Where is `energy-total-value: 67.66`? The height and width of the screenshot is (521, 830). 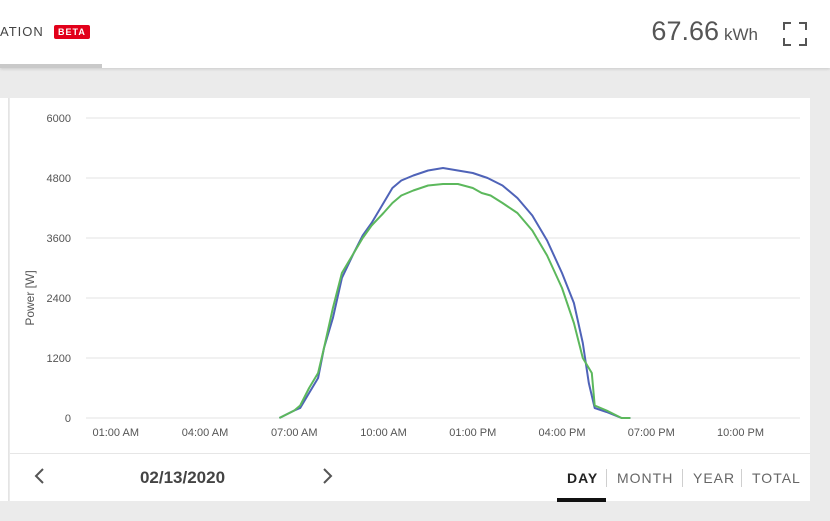
energy-total-value: 67.66 is located at coordinates (685, 31).